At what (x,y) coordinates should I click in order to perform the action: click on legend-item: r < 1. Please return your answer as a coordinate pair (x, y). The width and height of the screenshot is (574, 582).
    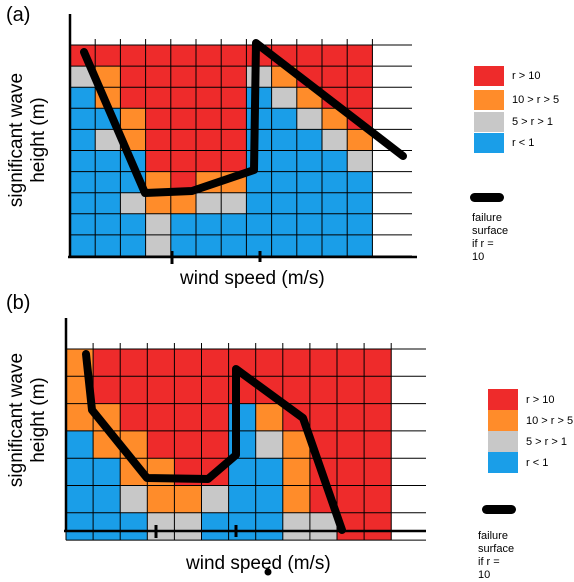
    Looking at the image, I should click on (518, 462).